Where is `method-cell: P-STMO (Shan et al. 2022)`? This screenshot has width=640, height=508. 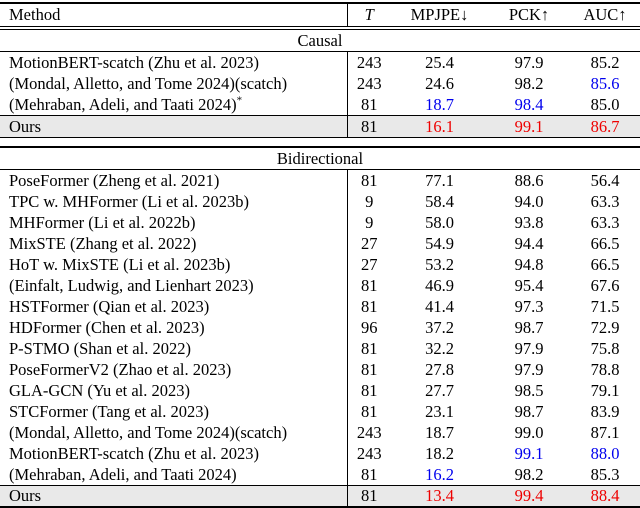
method-cell: P-STMO (Shan et al. 2022) is located at coordinates (100, 348).